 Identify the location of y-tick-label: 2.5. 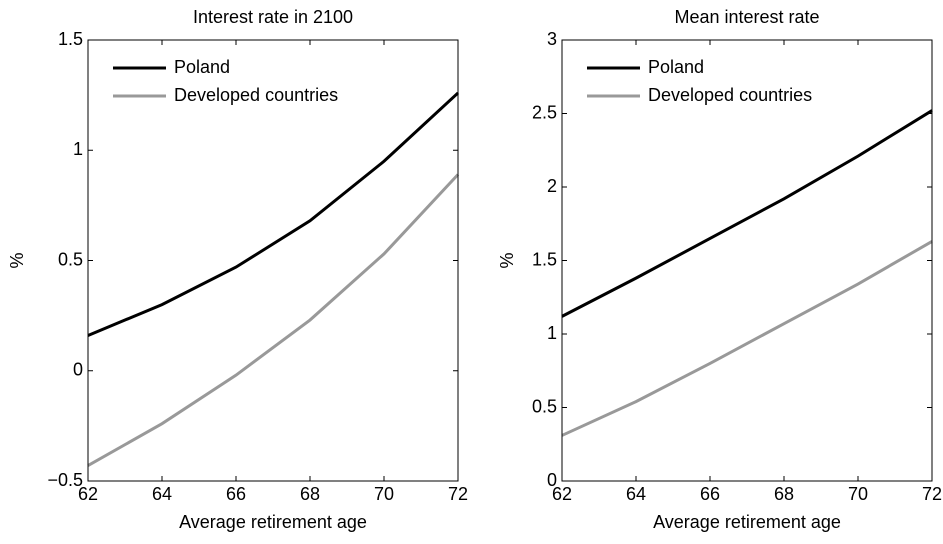
(544, 112).